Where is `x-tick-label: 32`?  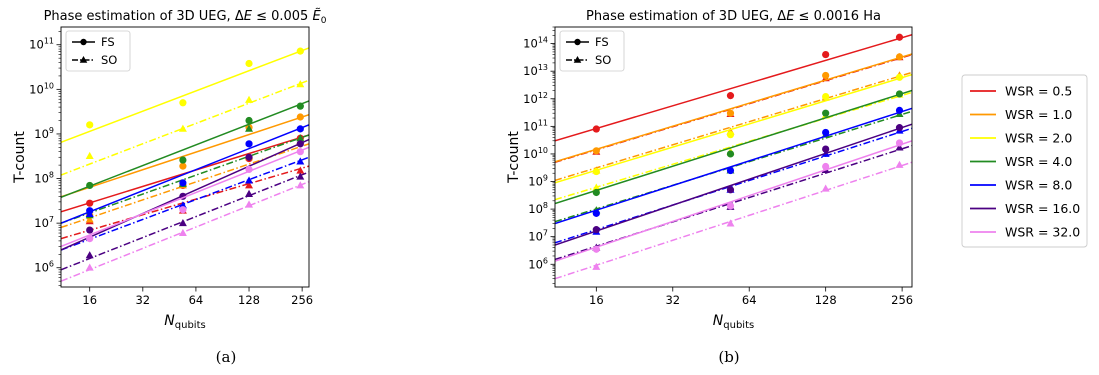
x-tick-label: 32 is located at coordinates (142, 300).